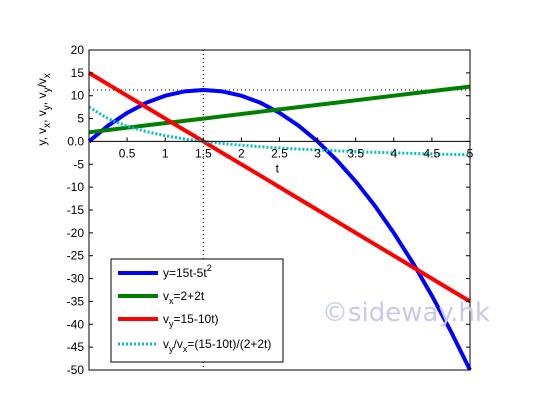 This screenshot has height=420, width=560. I want to click on x-tick-label: 4, so click(393, 153).